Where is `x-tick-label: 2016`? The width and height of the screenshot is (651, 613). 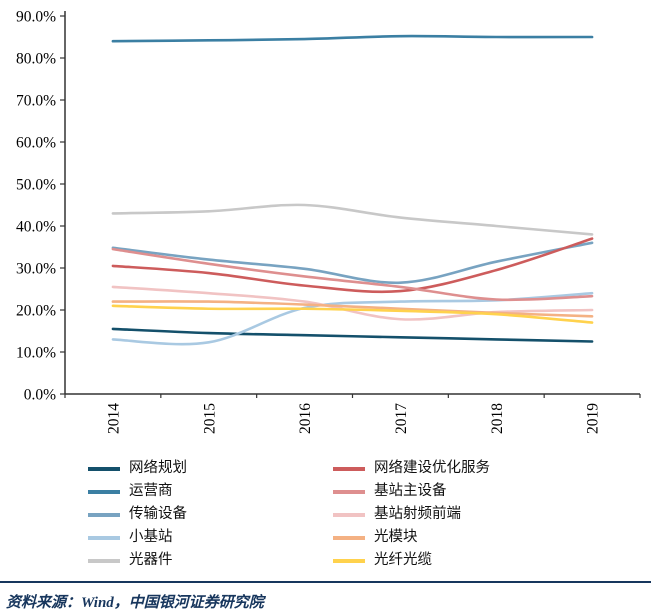 x-tick-label: 2016 is located at coordinates (305, 418).